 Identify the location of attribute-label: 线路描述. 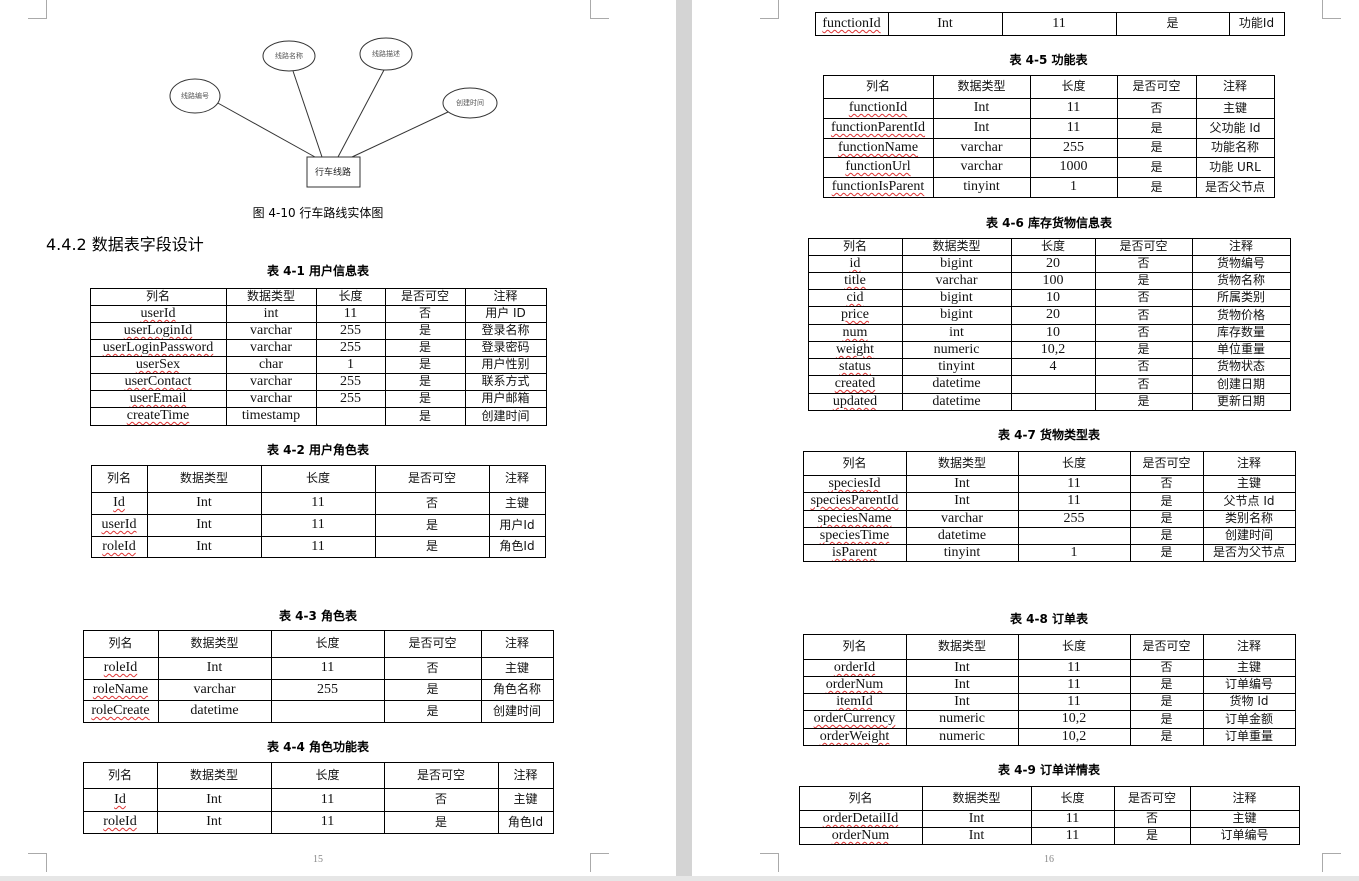
(386, 53).